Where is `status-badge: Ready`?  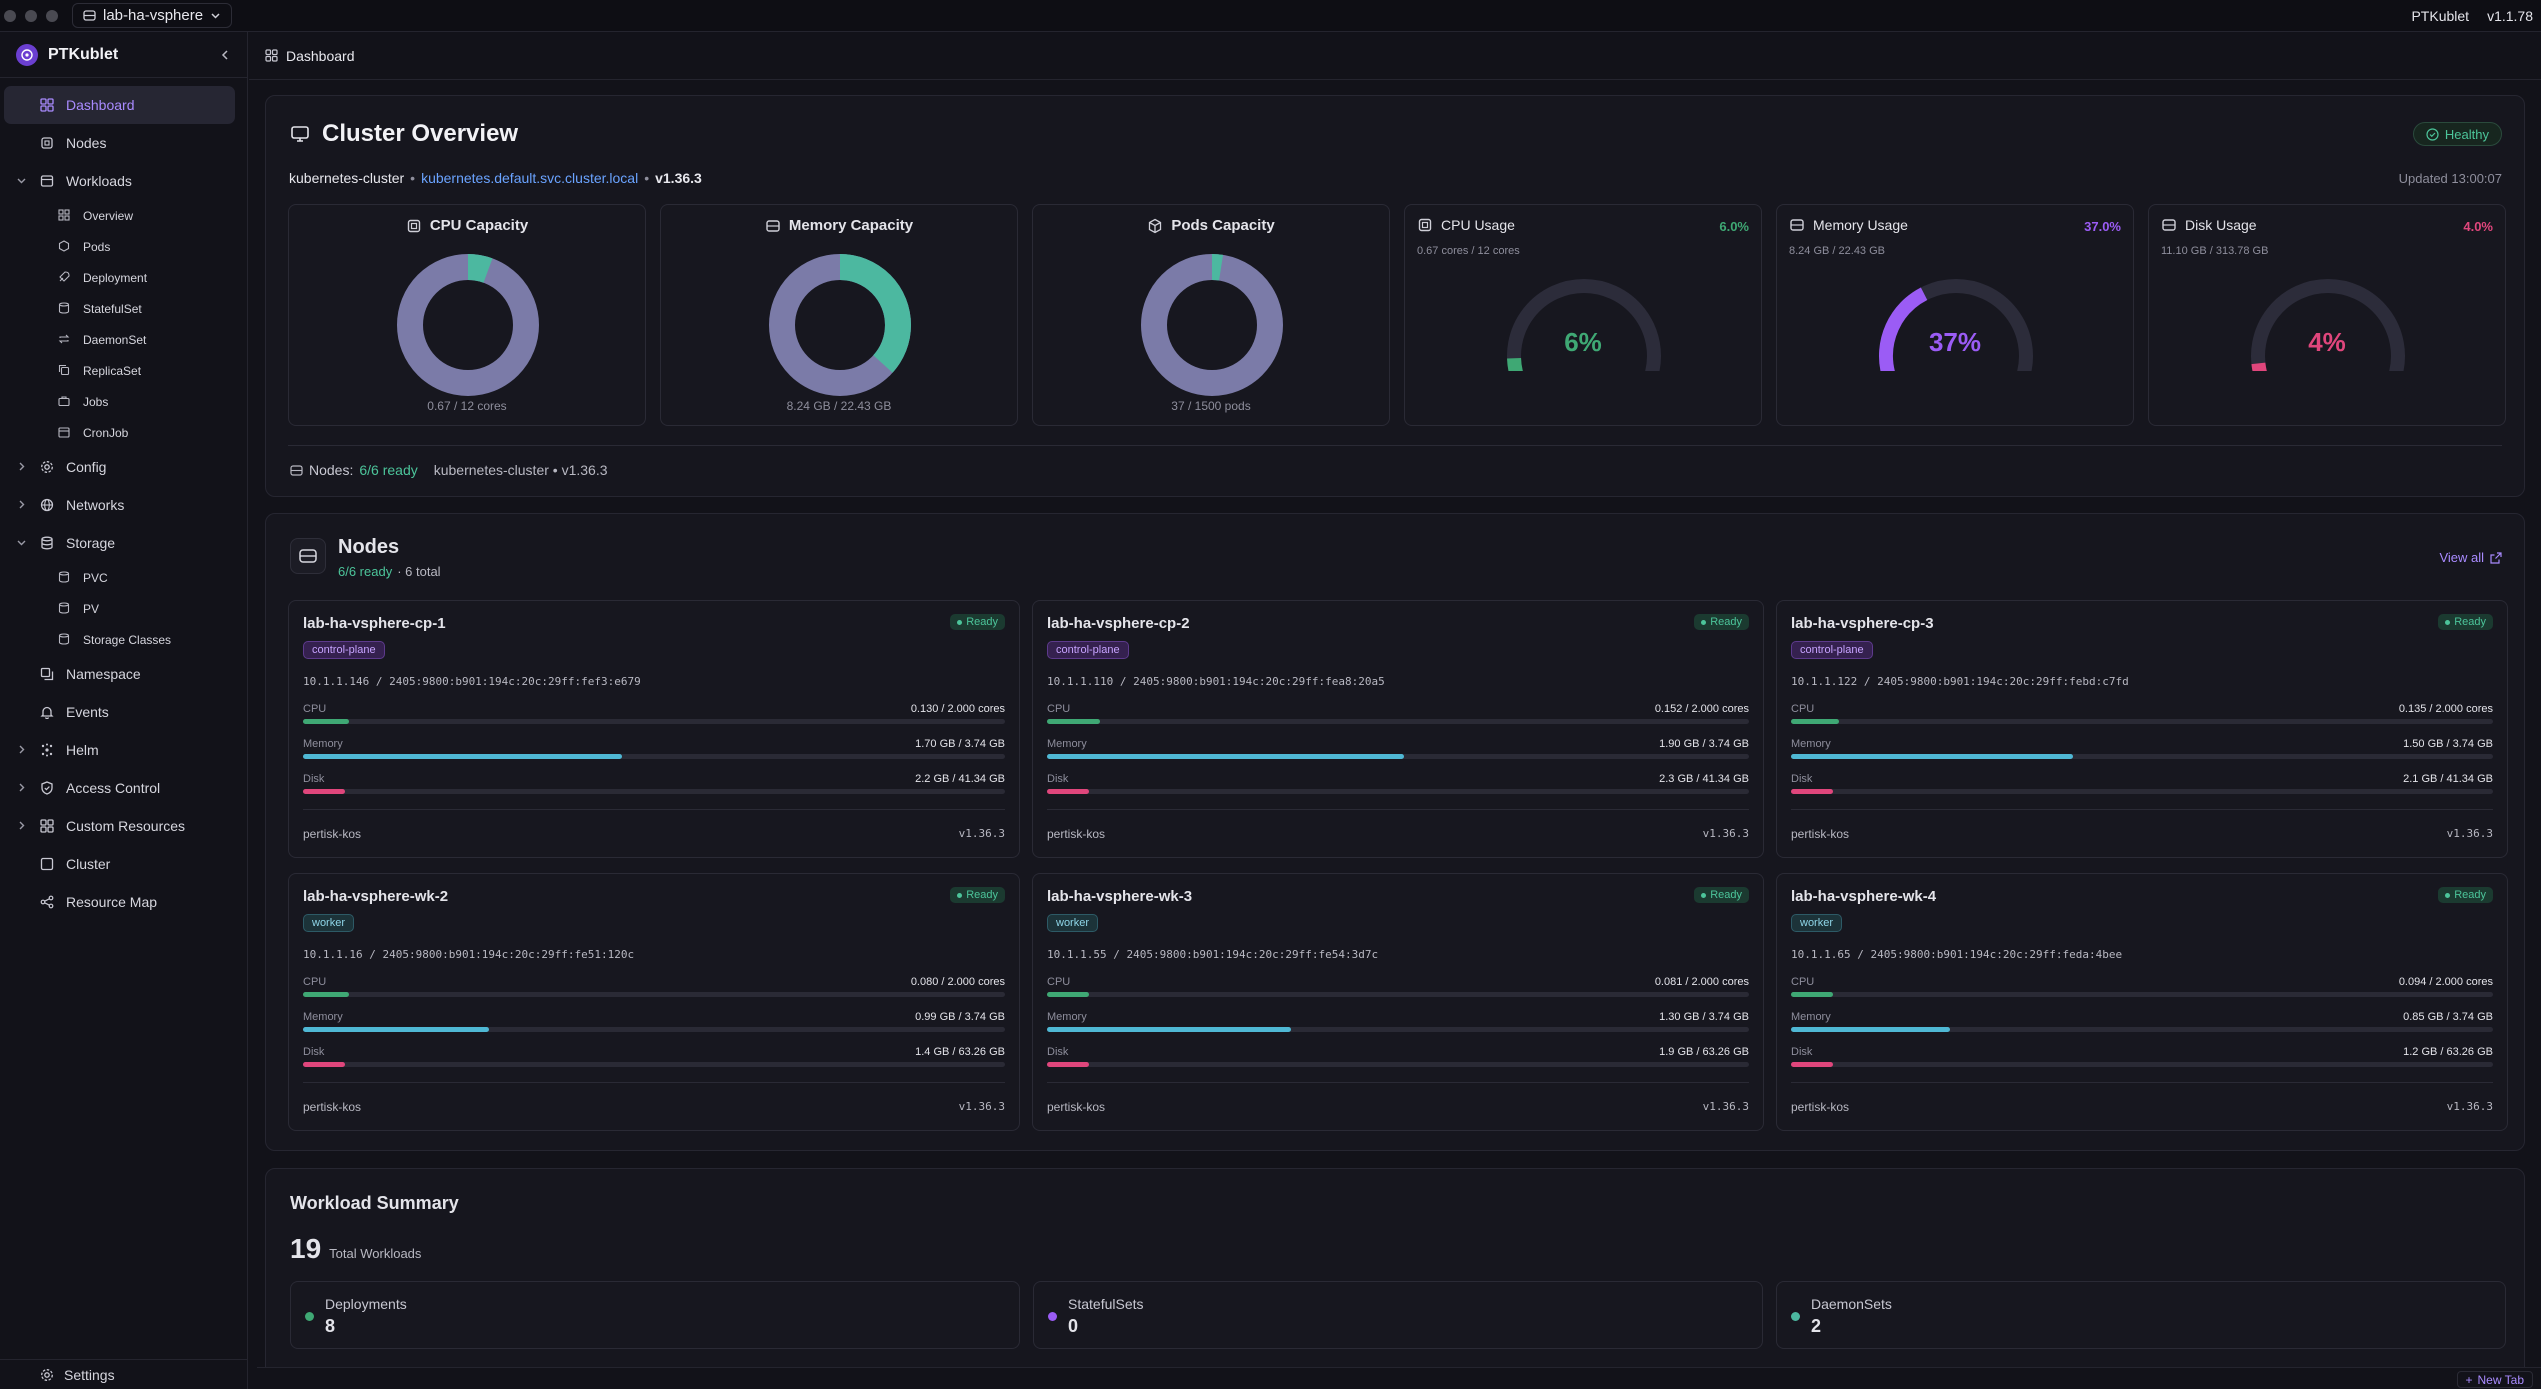 status-badge: Ready is located at coordinates (1721, 622).